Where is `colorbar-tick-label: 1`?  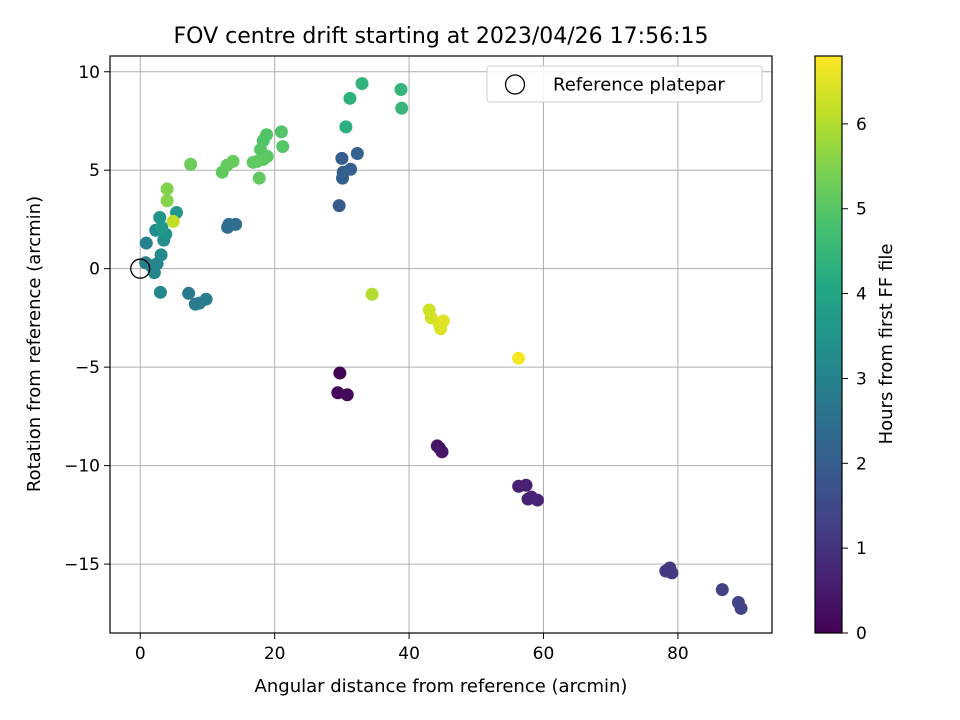 colorbar-tick-label: 1 is located at coordinates (861, 549).